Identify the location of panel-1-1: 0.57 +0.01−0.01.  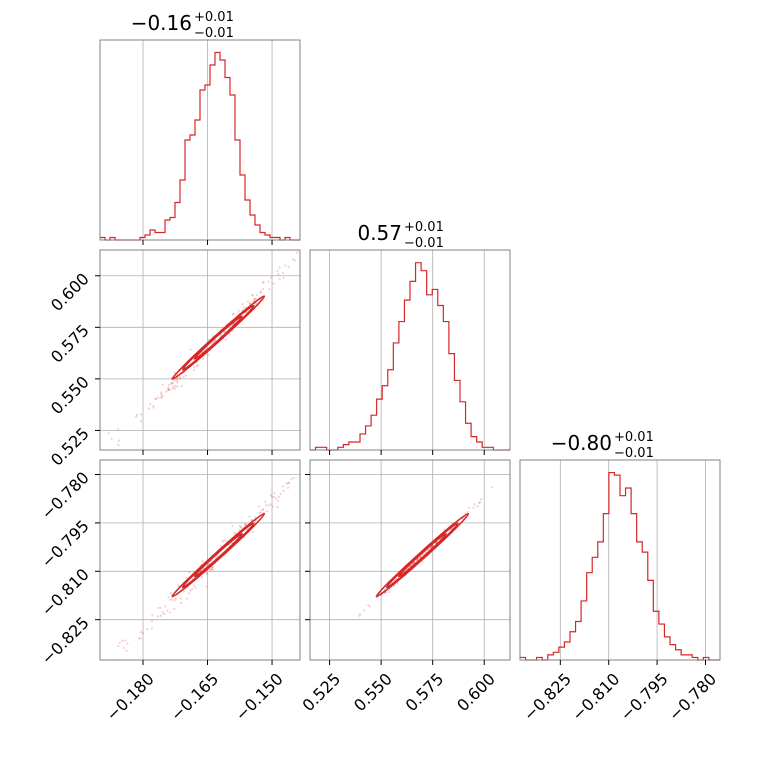
(410, 337).